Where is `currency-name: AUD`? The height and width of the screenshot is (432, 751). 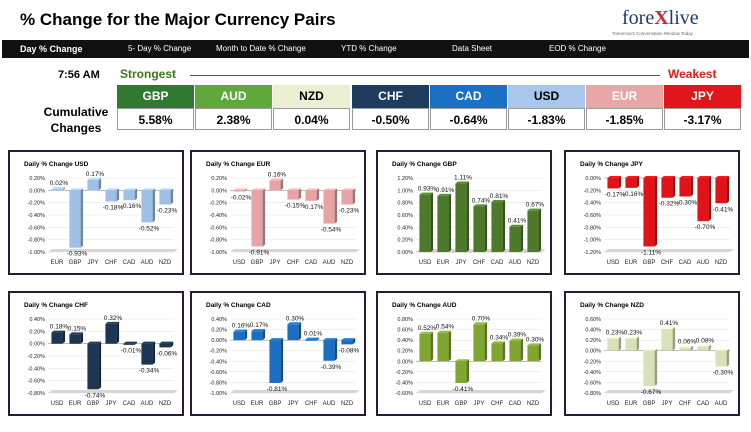
currency-name: AUD is located at coordinates (233, 96).